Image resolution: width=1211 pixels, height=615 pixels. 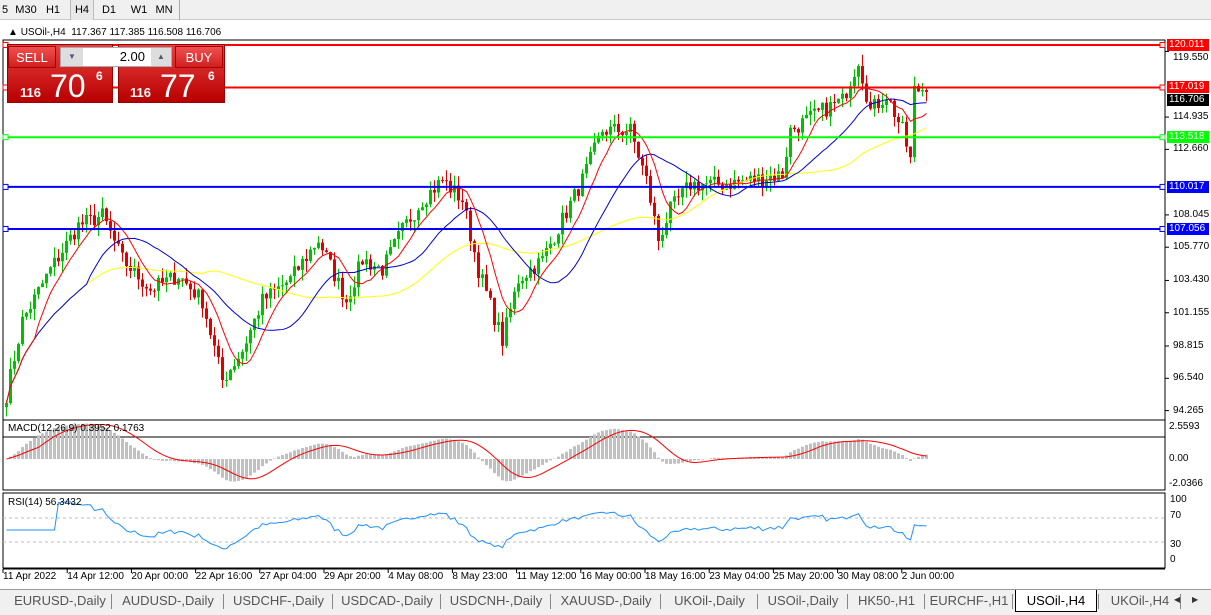 I want to click on lot-size-input: ▼ 2.00 ▲, so click(x=116, y=57).